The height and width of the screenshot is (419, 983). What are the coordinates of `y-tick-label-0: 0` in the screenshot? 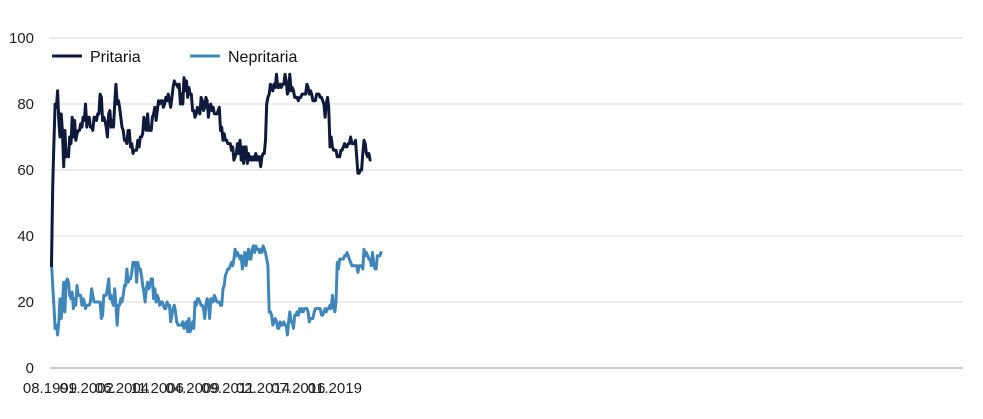 It's located at (30, 368).